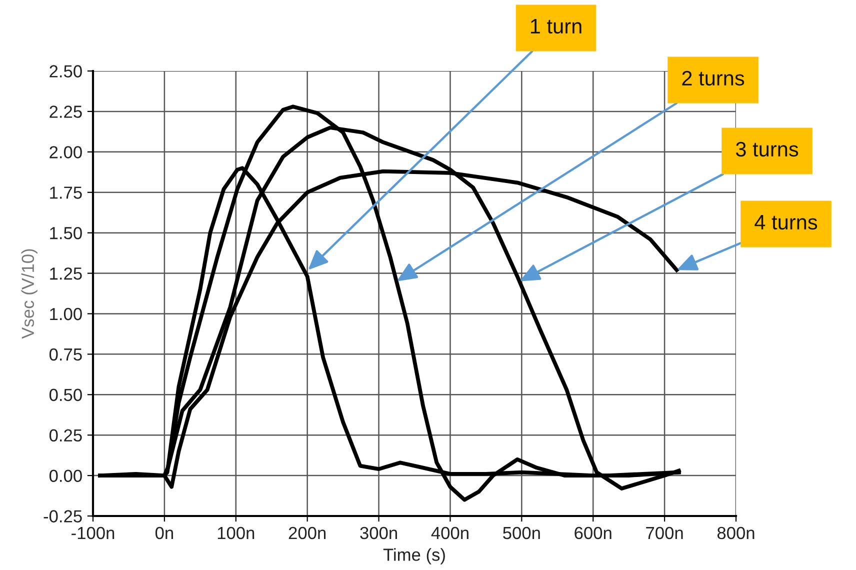  What do you see at coordinates (664, 533) in the screenshot?
I see `x-tick-label: 700n` at bounding box center [664, 533].